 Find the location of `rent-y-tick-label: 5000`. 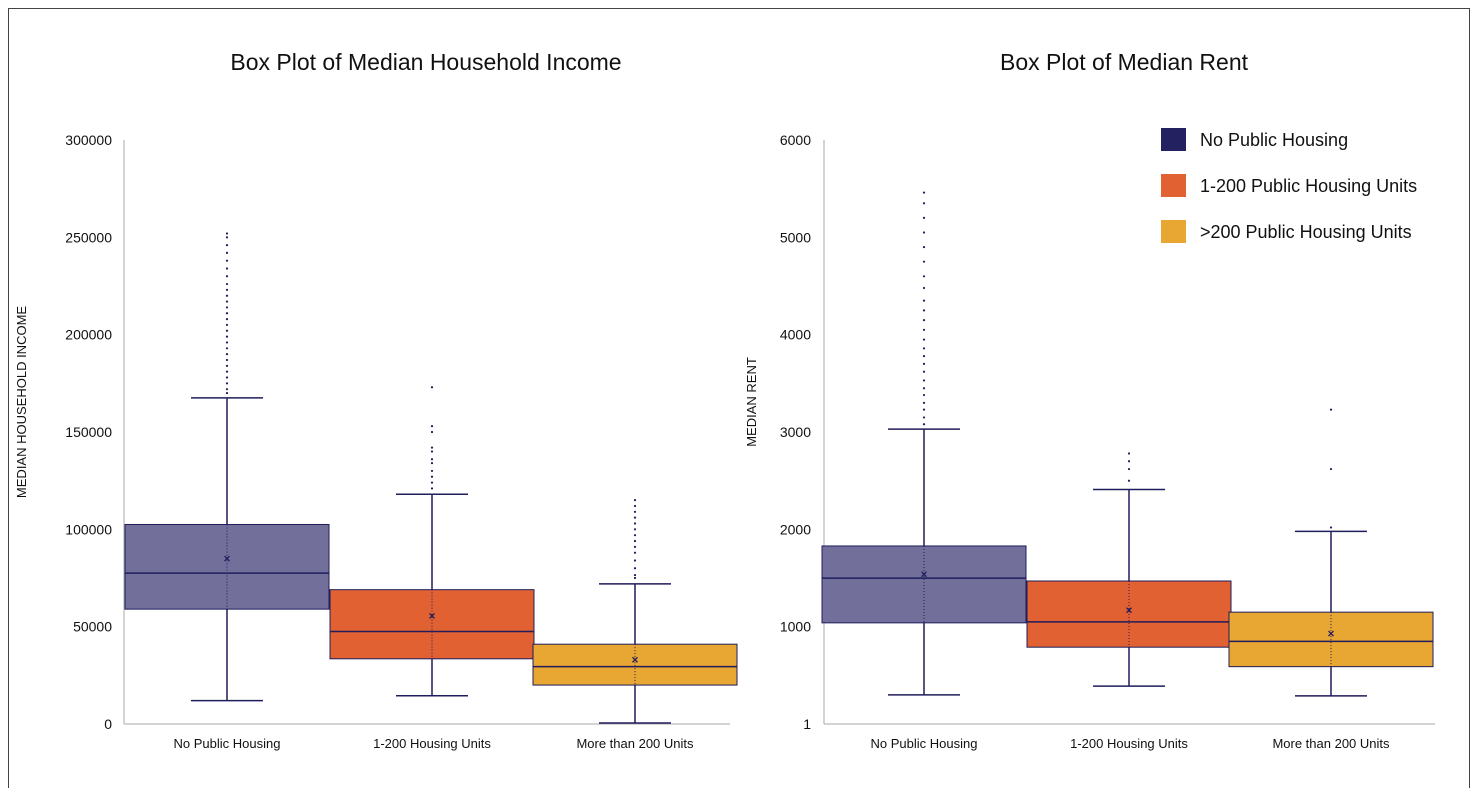

rent-y-tick-label: 5000 is located at coordinates (795, 237).